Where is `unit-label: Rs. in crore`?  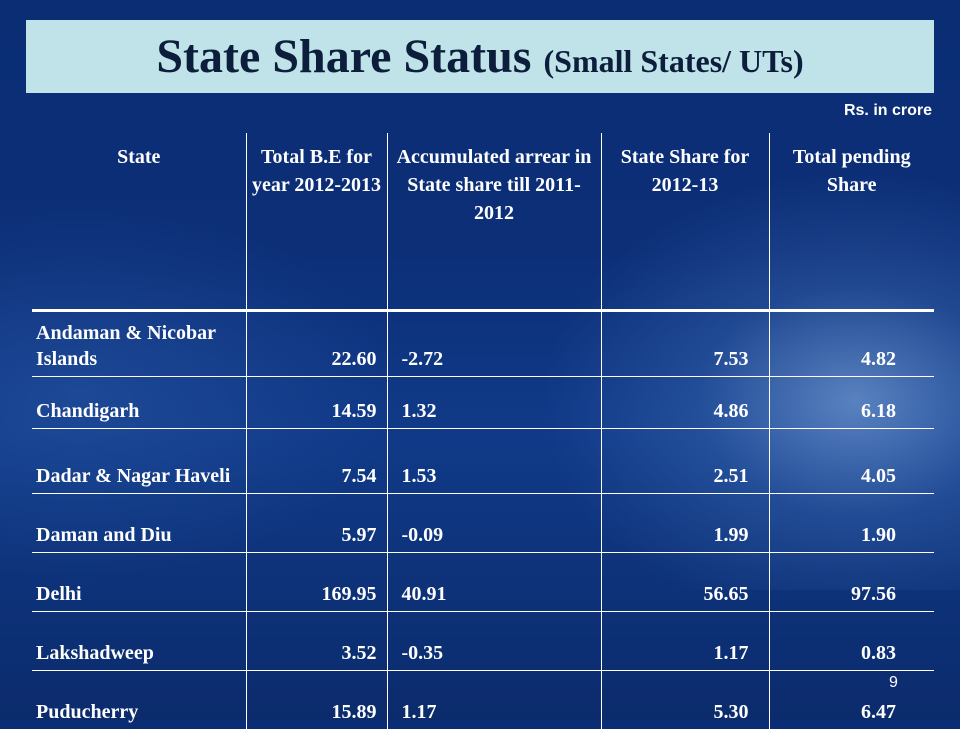
unit-label: Rs. in crore is located at coordinates (888, 111).